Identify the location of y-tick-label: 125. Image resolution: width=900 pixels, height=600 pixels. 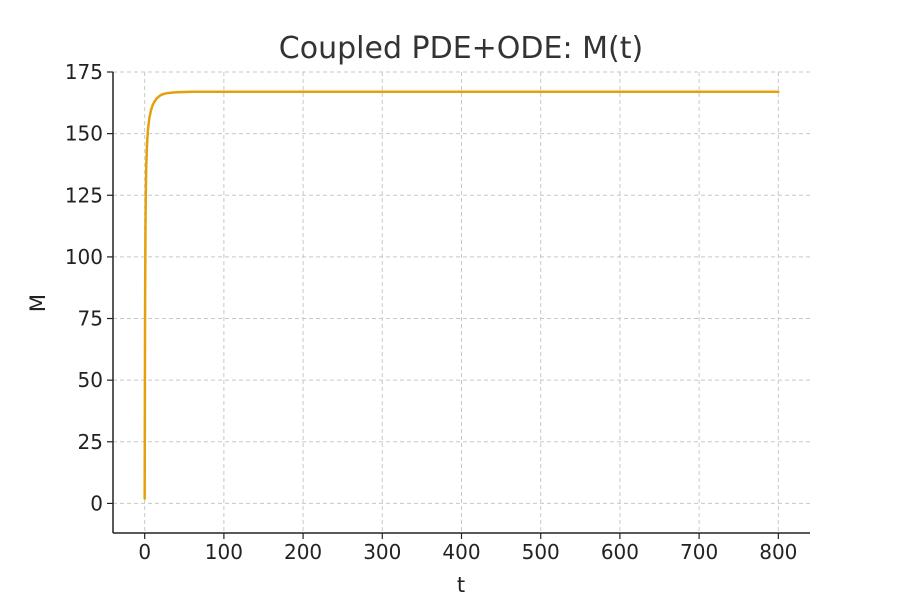
(84, 195).